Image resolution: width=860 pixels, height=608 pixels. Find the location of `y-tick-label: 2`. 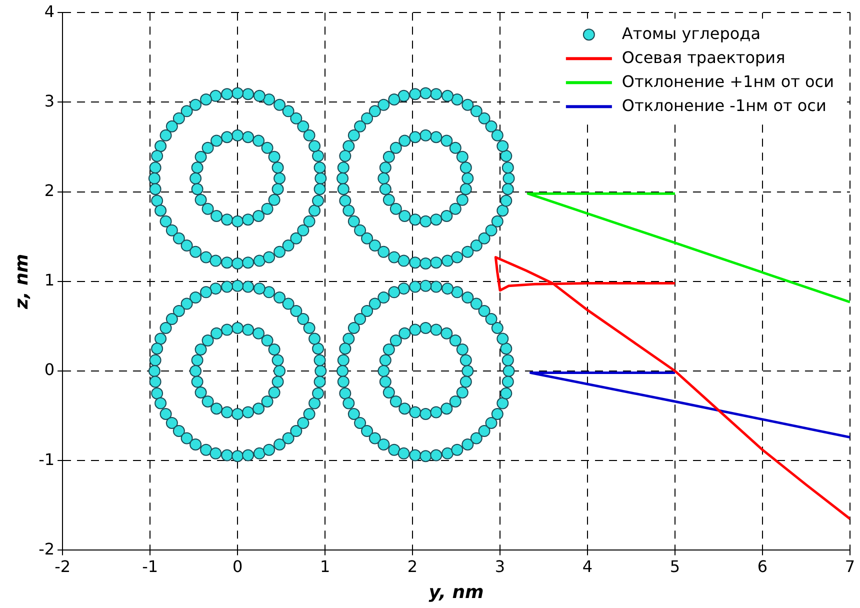

y-tick-label: 2 is located at coordinates (49, 190).